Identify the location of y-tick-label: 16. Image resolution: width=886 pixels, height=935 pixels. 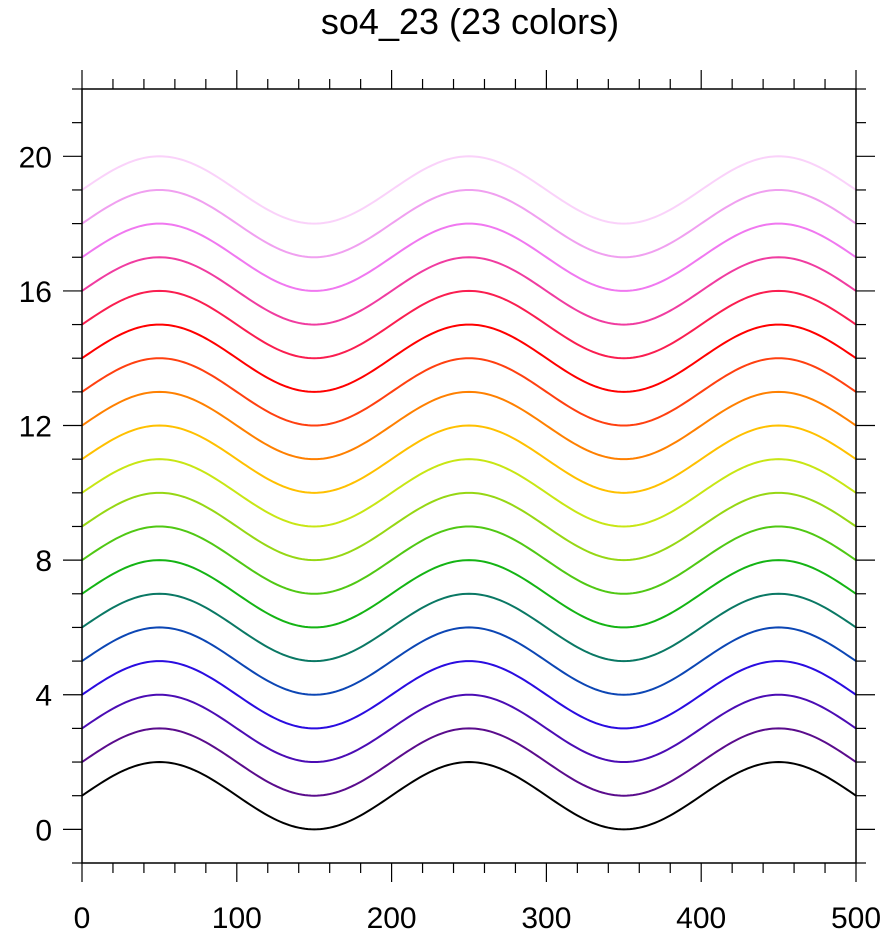
(35, 292).